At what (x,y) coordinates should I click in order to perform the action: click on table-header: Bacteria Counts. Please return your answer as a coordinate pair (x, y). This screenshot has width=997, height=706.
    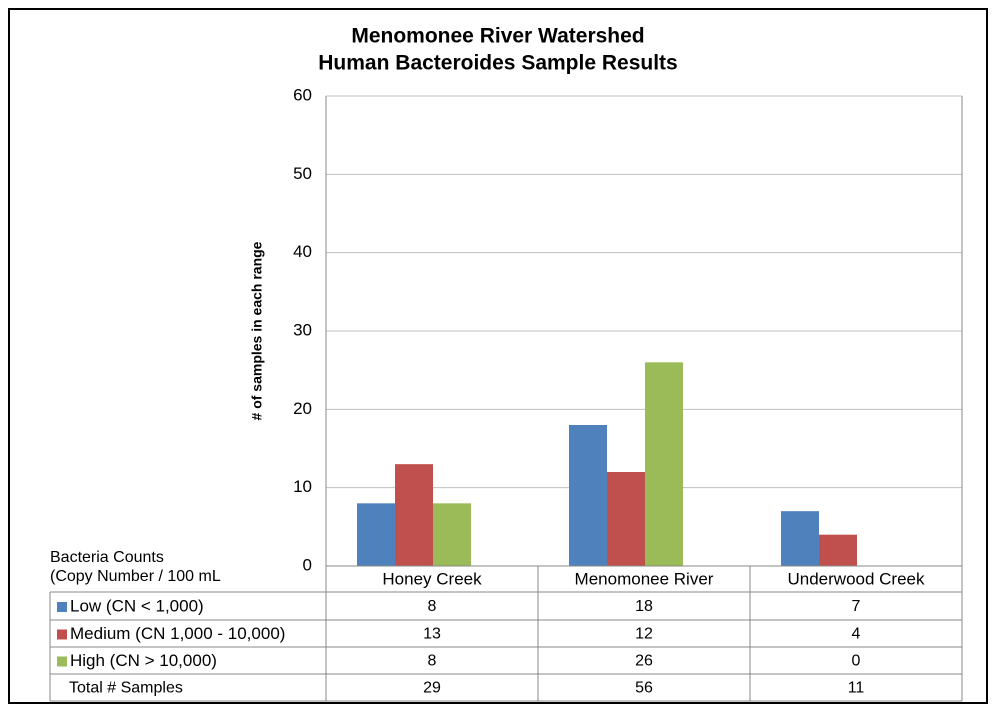
    Looking at the image, I should click on (107, 557).